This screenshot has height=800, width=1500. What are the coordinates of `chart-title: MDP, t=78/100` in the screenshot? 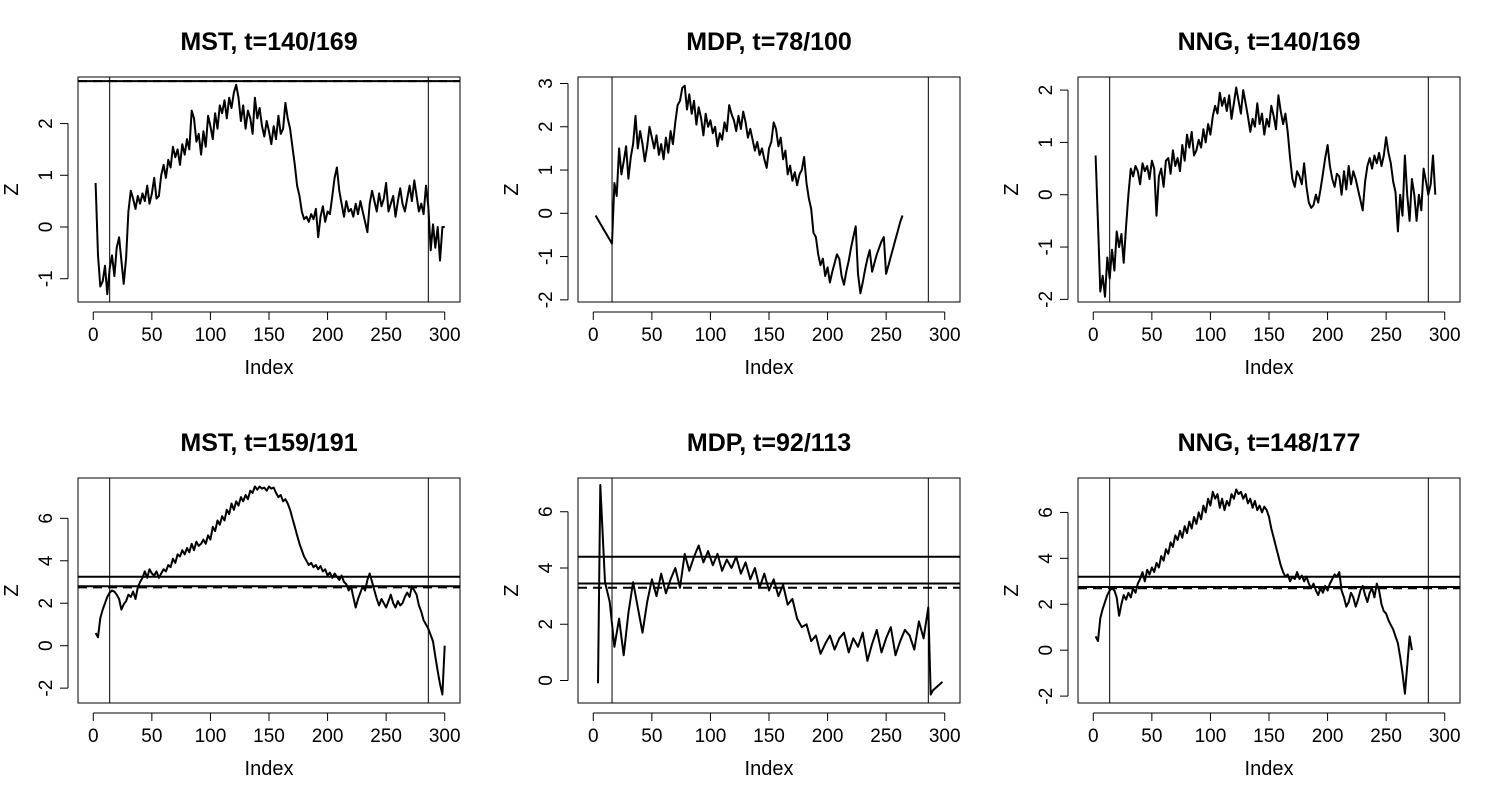 It's located at (769, 42).